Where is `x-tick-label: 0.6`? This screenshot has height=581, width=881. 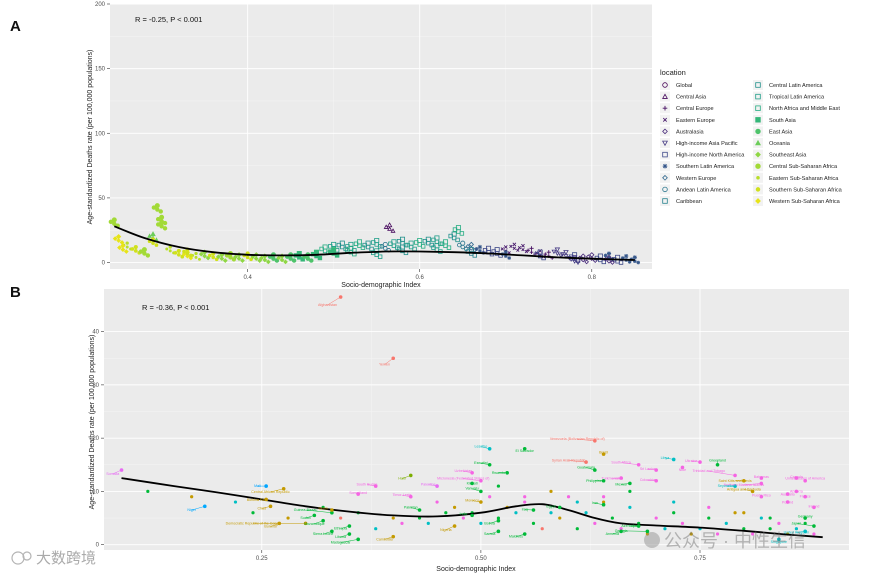
x-tick-label: 0.6 is located at coordinates (420, 278).